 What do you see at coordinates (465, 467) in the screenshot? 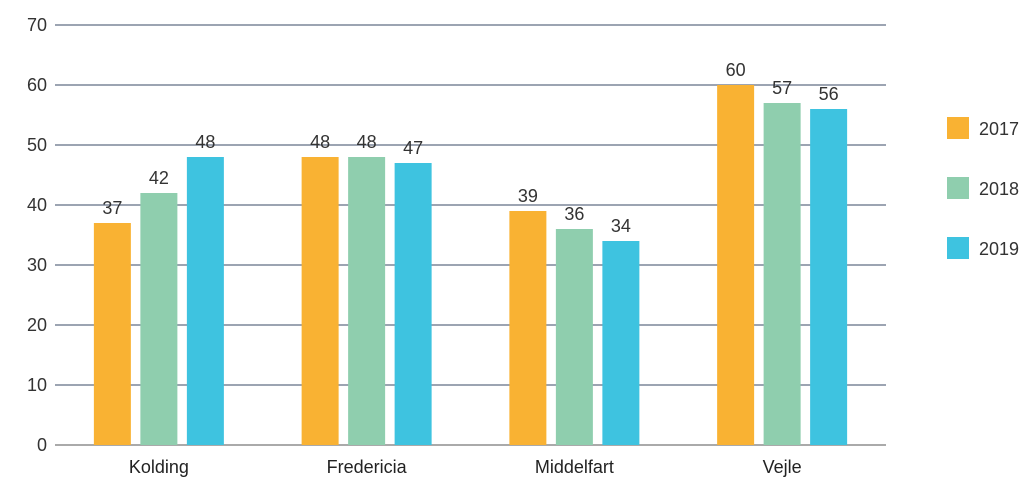
I see `x-axis: Kolding Fredericia Middelfart Vejle` at bounding box center [465, 467].